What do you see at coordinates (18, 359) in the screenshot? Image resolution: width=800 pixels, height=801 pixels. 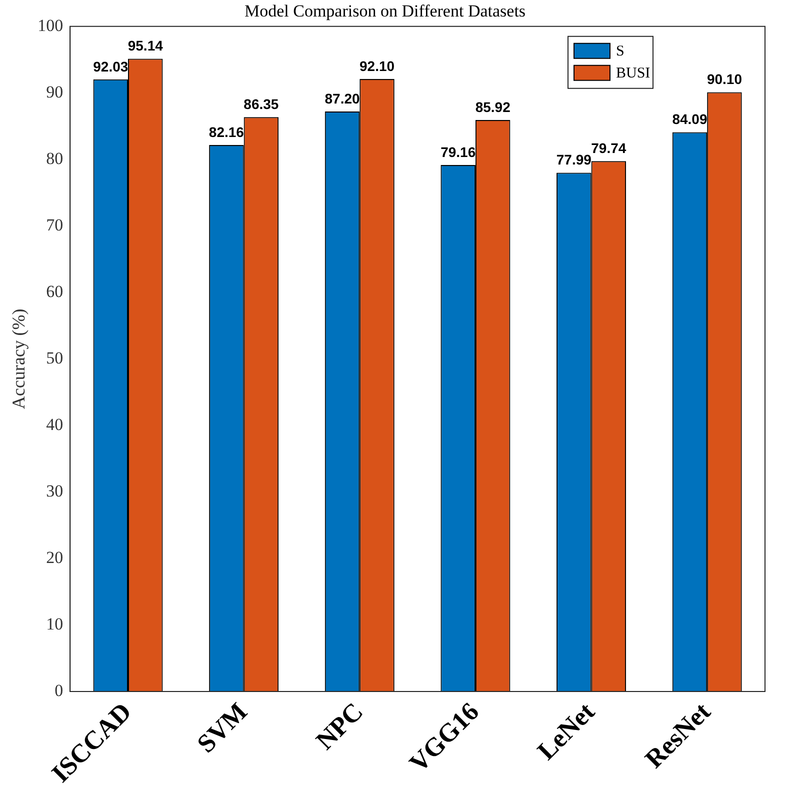 I see `y-axis-title: Accuracy (%)` at bounding box center [18, 359].